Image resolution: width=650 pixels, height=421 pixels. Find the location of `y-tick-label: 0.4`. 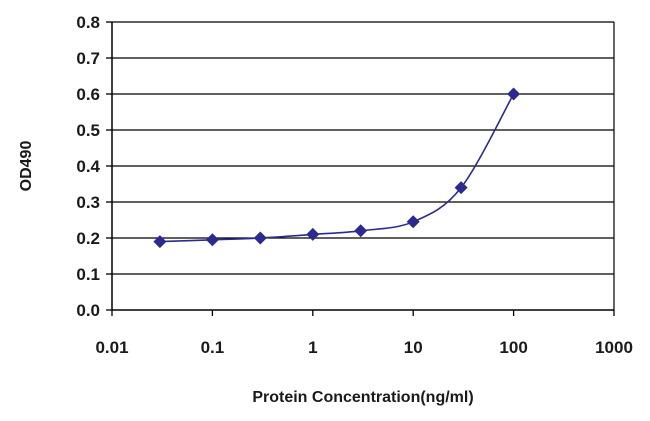

y-tick-label: 0.4 is located at coordinates (88, 166).